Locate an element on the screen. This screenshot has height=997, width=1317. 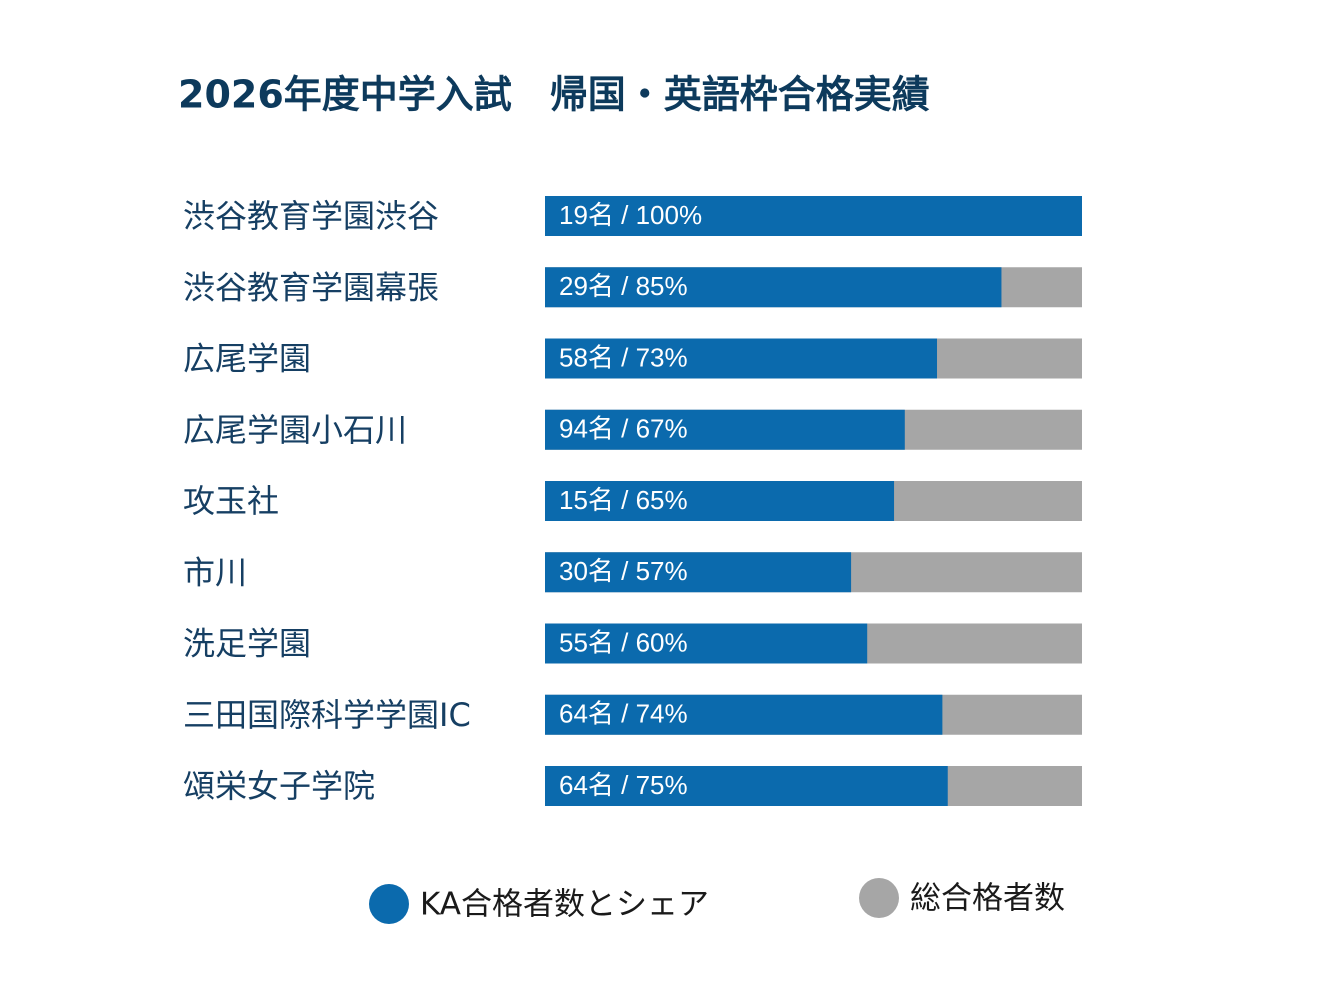
value-label: 29名 / 85% is located at coordinates (623, 286).